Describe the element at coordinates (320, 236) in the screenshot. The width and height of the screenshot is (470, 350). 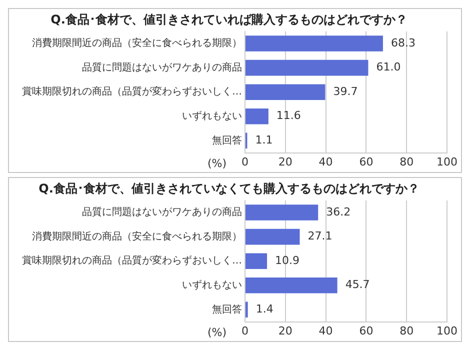
I see `data-label: 27.1` at that location.